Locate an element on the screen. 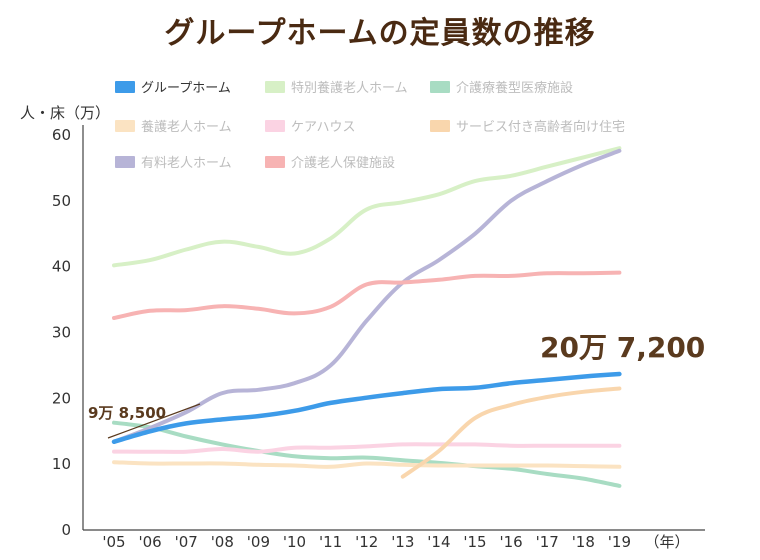 The image size is (760, 560). y-axis-label: 人・床（万） is located at coordinates (65, 113).